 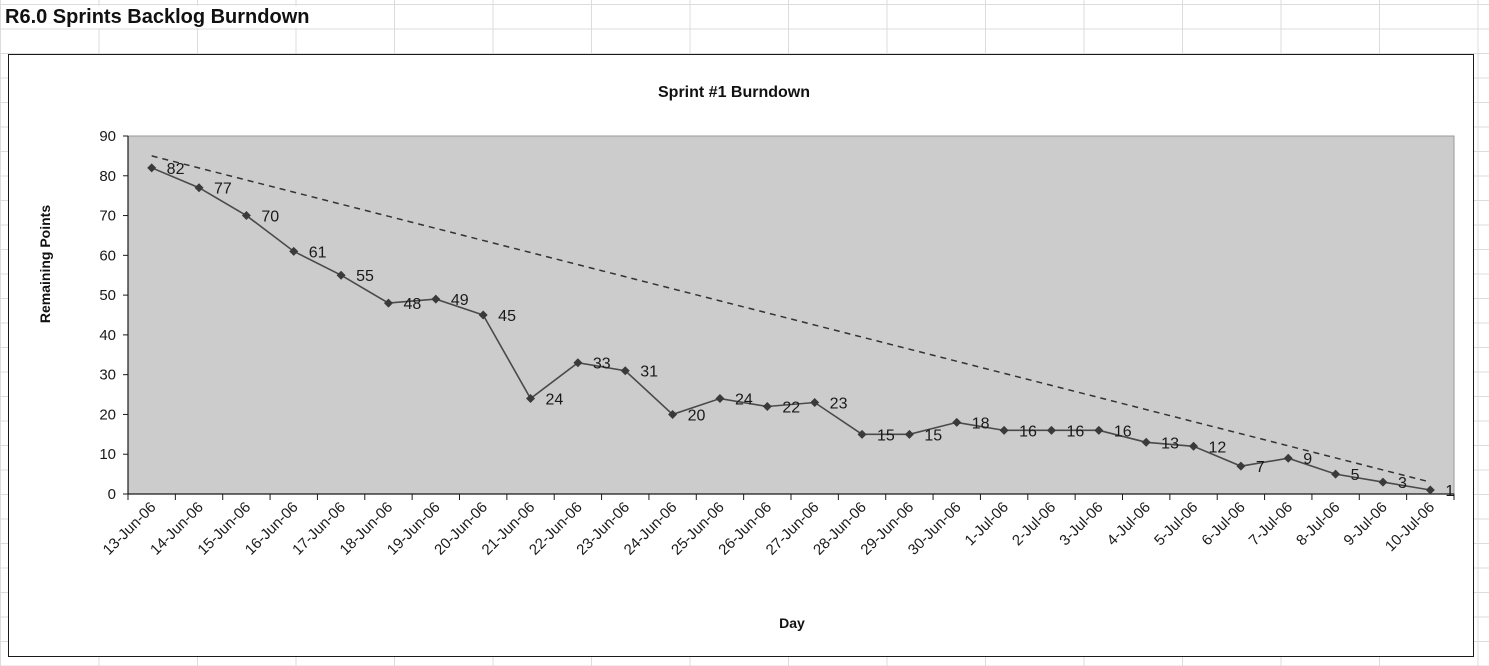 What do you see at coordinates (460, 300) in the screenshot?
I see `data-label: 49` at bounding box center [460, 300].